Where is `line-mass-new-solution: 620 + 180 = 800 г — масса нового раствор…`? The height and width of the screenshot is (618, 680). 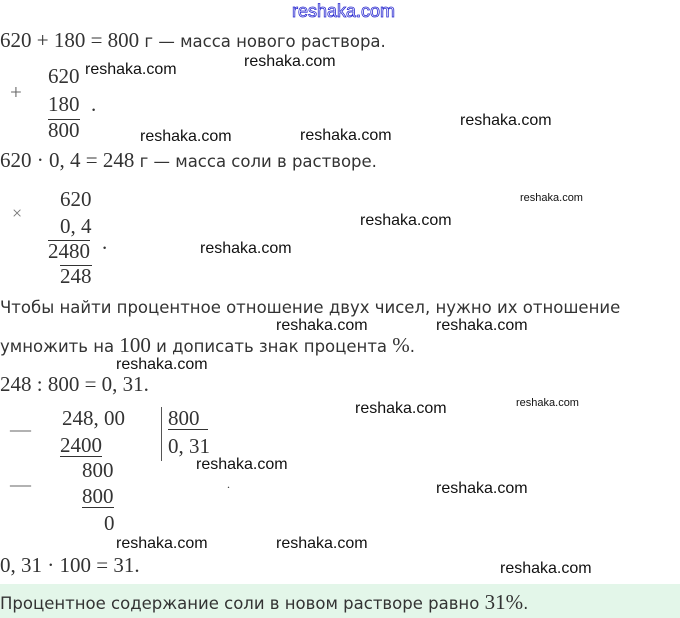 line-mass-new-solution: 620 + 180 = 800 г — масса нового раствор… is located at coordinates (193, 40).